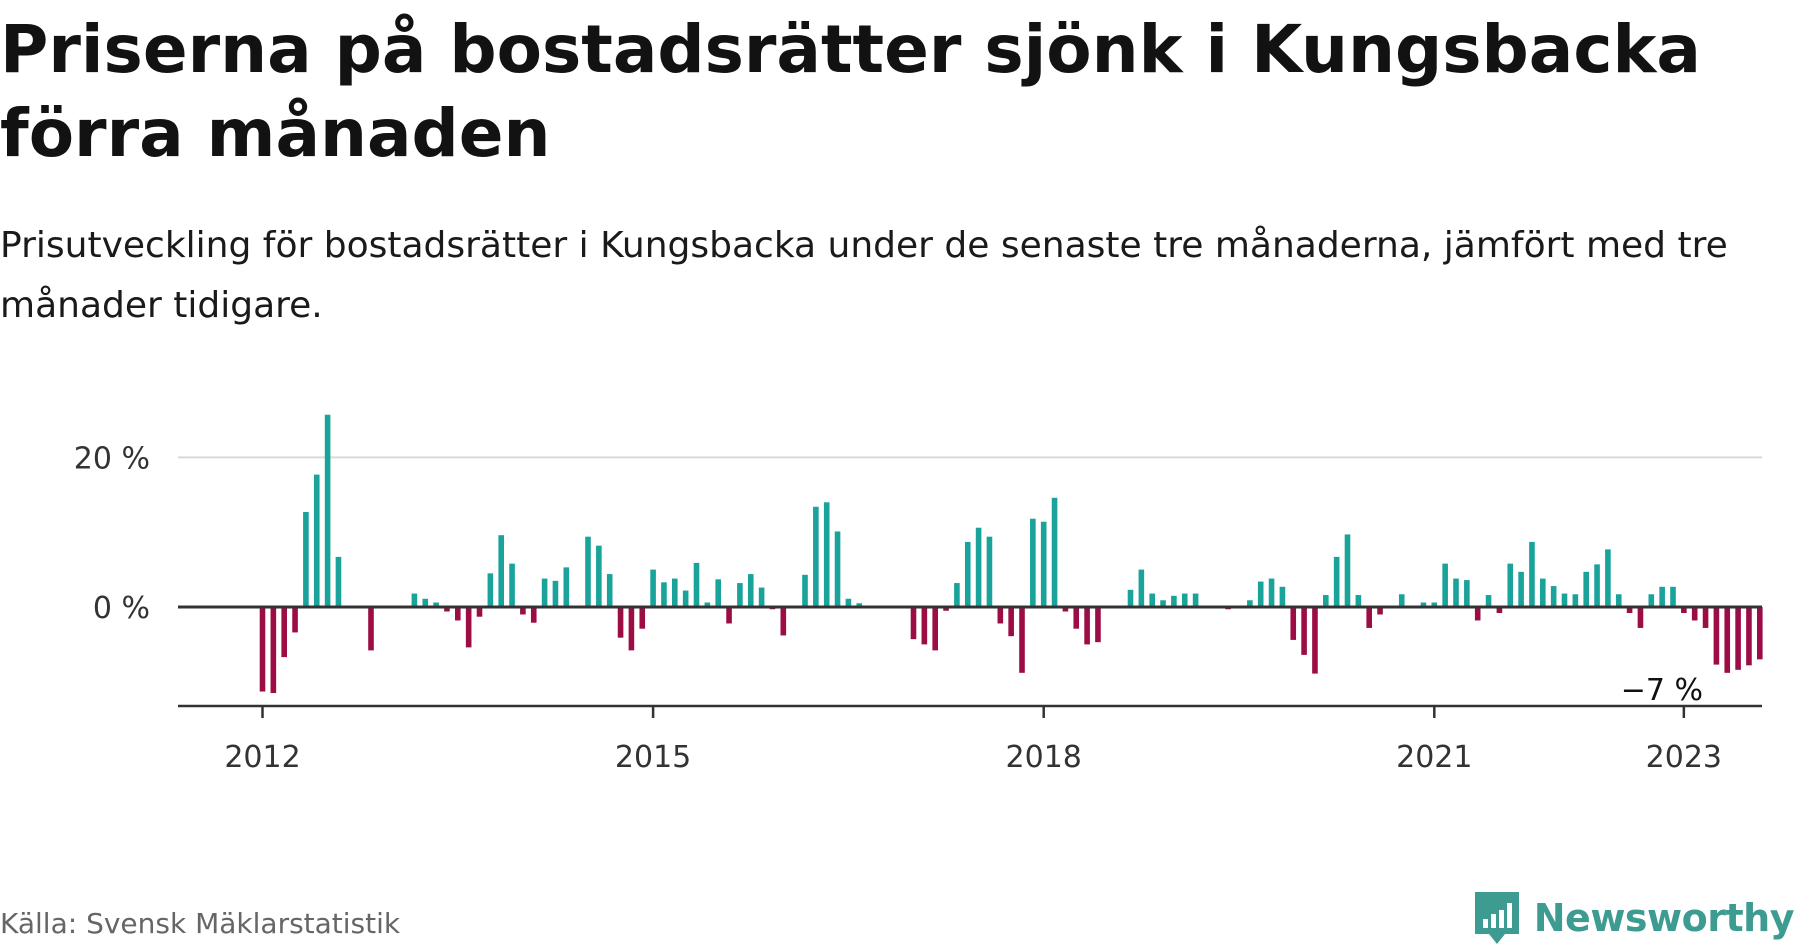  What do you see at coordinates (653, 757) in the screenshot?
I see `x-tick-label: 2015` at bounding box center [653, 757].